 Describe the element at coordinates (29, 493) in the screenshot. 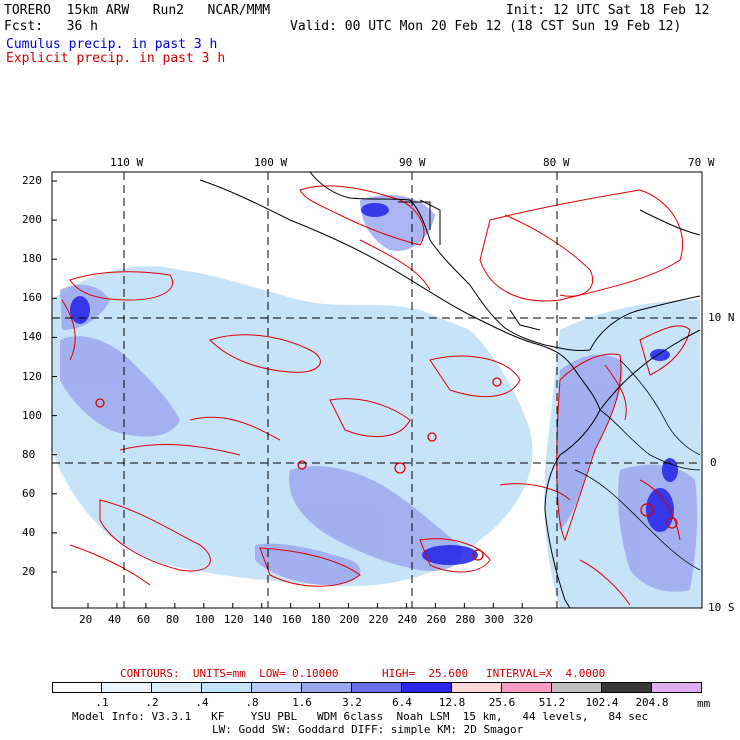

I see `y-tick-label: 60` at that location.